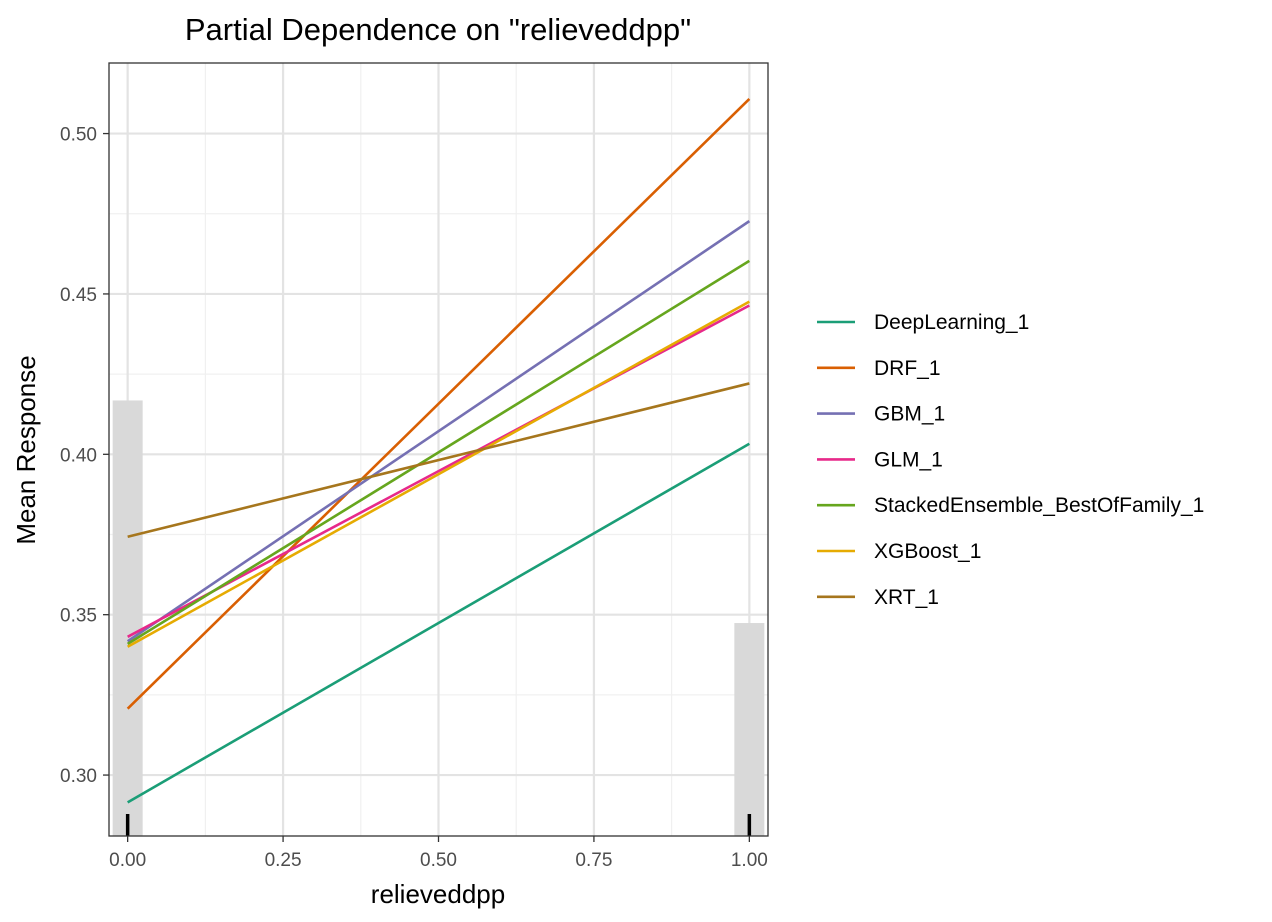 The height and width of the screenshot is (922, 1272). What do you see at coordinates (749, 860) in the screenshot?
I see `x-tick-label: 1.00` at bounding box center [749, 860].